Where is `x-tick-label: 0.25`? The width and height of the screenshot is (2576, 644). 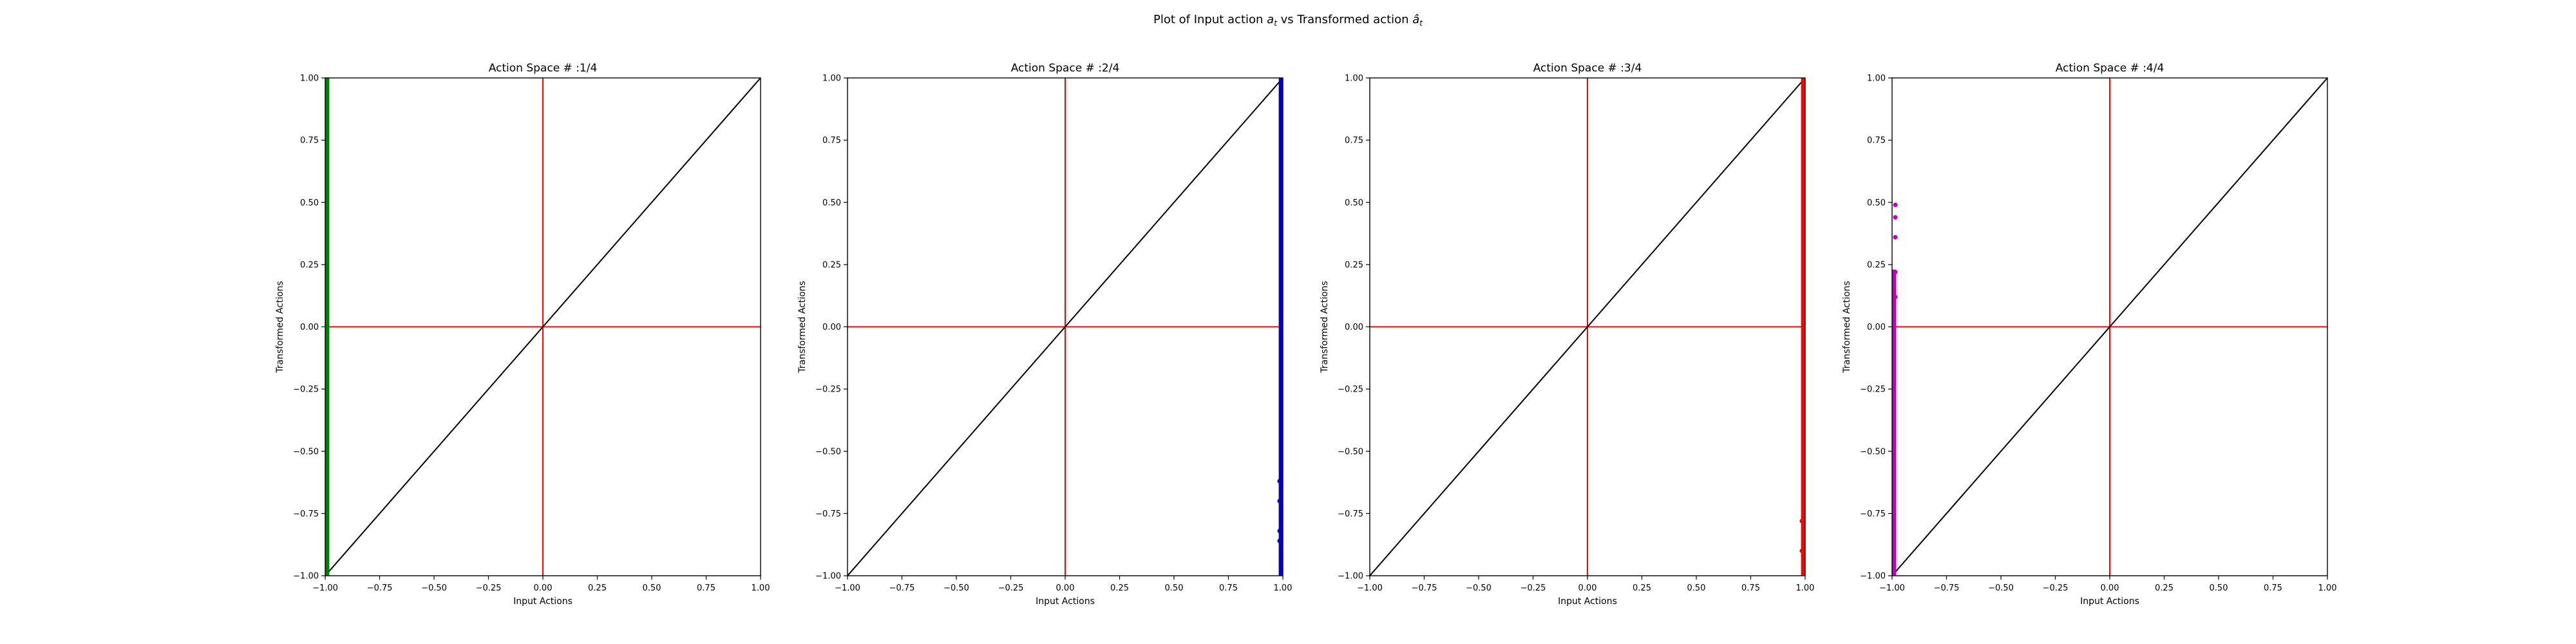
x-tick-label: 0.25 is located at coordinates (1642, 588).